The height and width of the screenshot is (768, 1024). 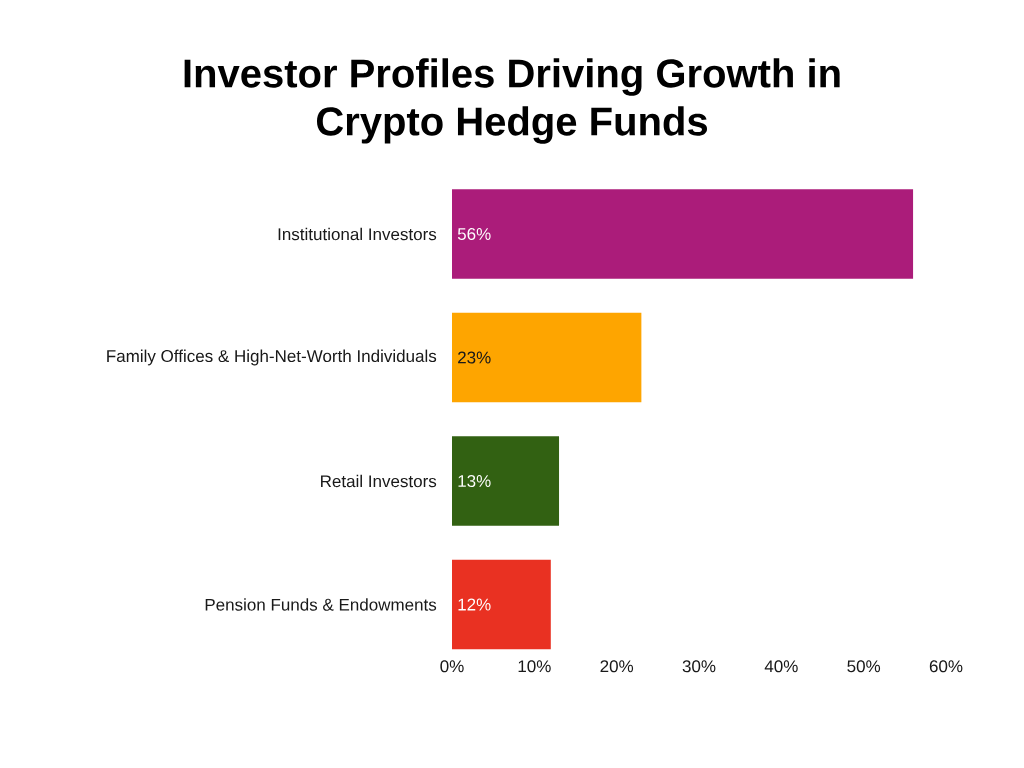 I want to click on x-tick-label: 30%, so click(x=699, y=666).